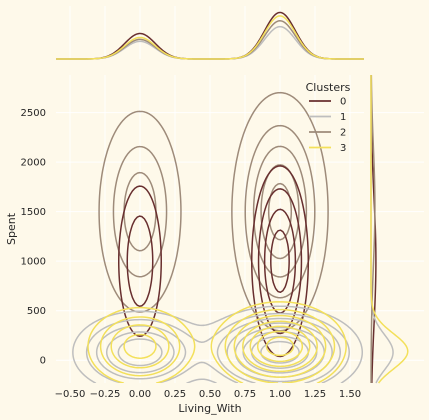 This screenshot has width=429, height=420. I want to click on x-axis-label: Living_With, so click(209, 408).